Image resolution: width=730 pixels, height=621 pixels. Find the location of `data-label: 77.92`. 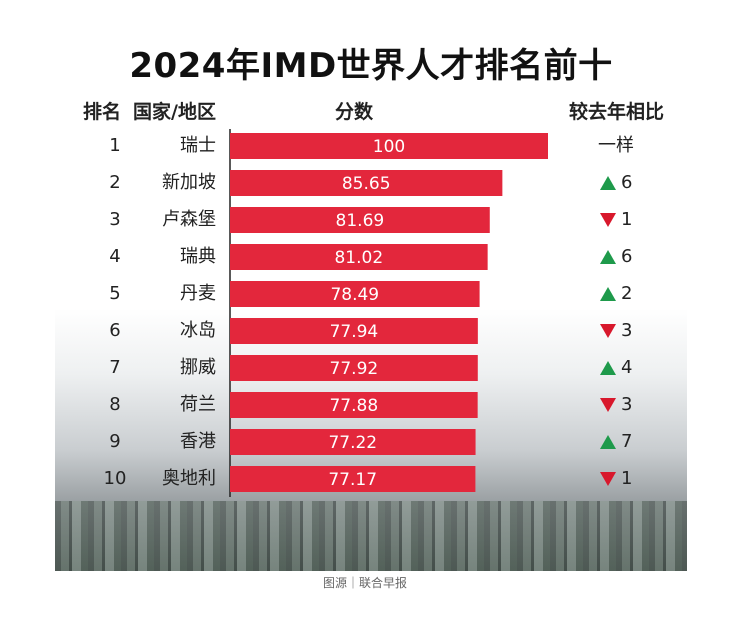

data-label: 77.92 is located at coordinates (354, 369).